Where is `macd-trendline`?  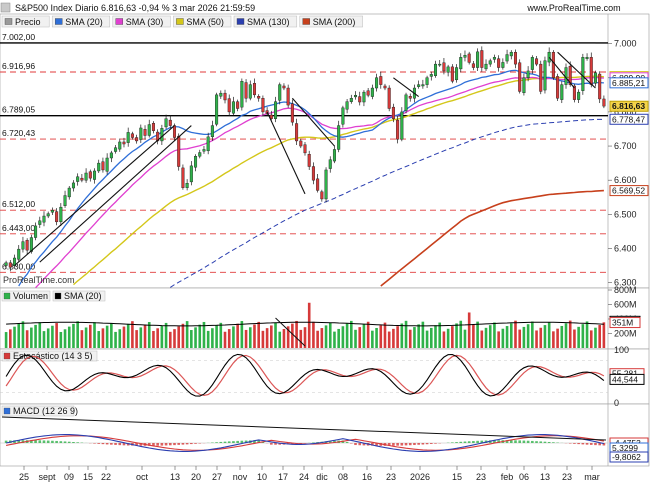 macd-trendline is located at coordinates (304, 428).